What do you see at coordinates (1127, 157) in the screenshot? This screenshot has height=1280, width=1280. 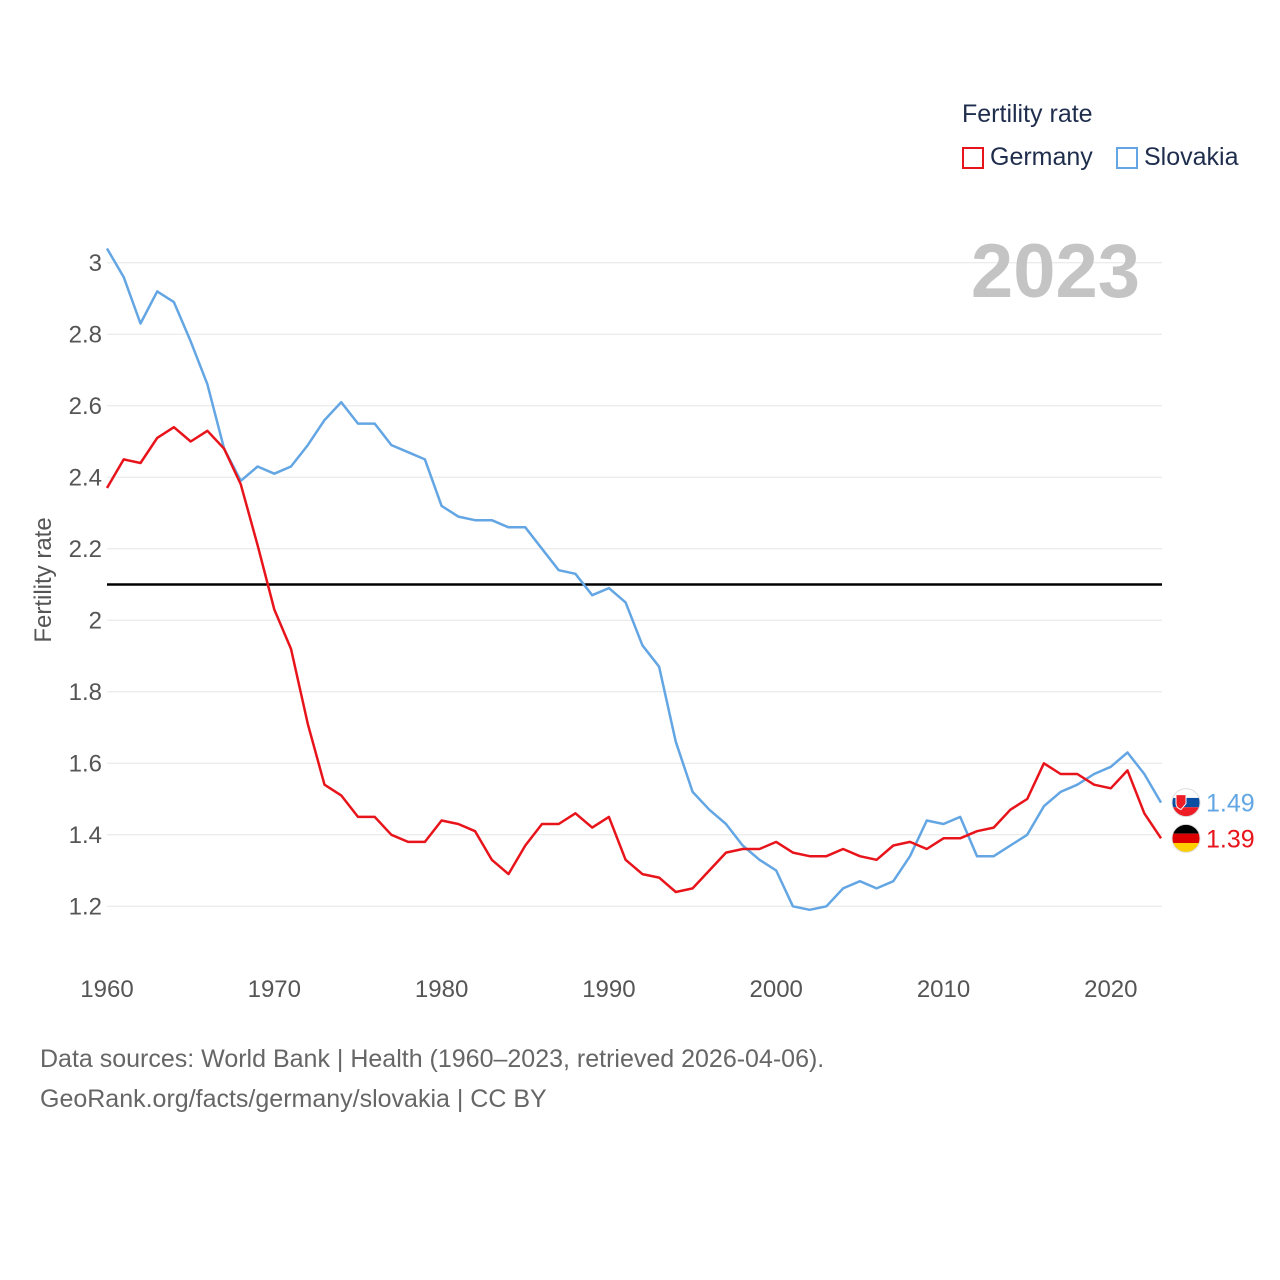 I see `legend-swatch-slovakia` at bounding box center [1127, 157].